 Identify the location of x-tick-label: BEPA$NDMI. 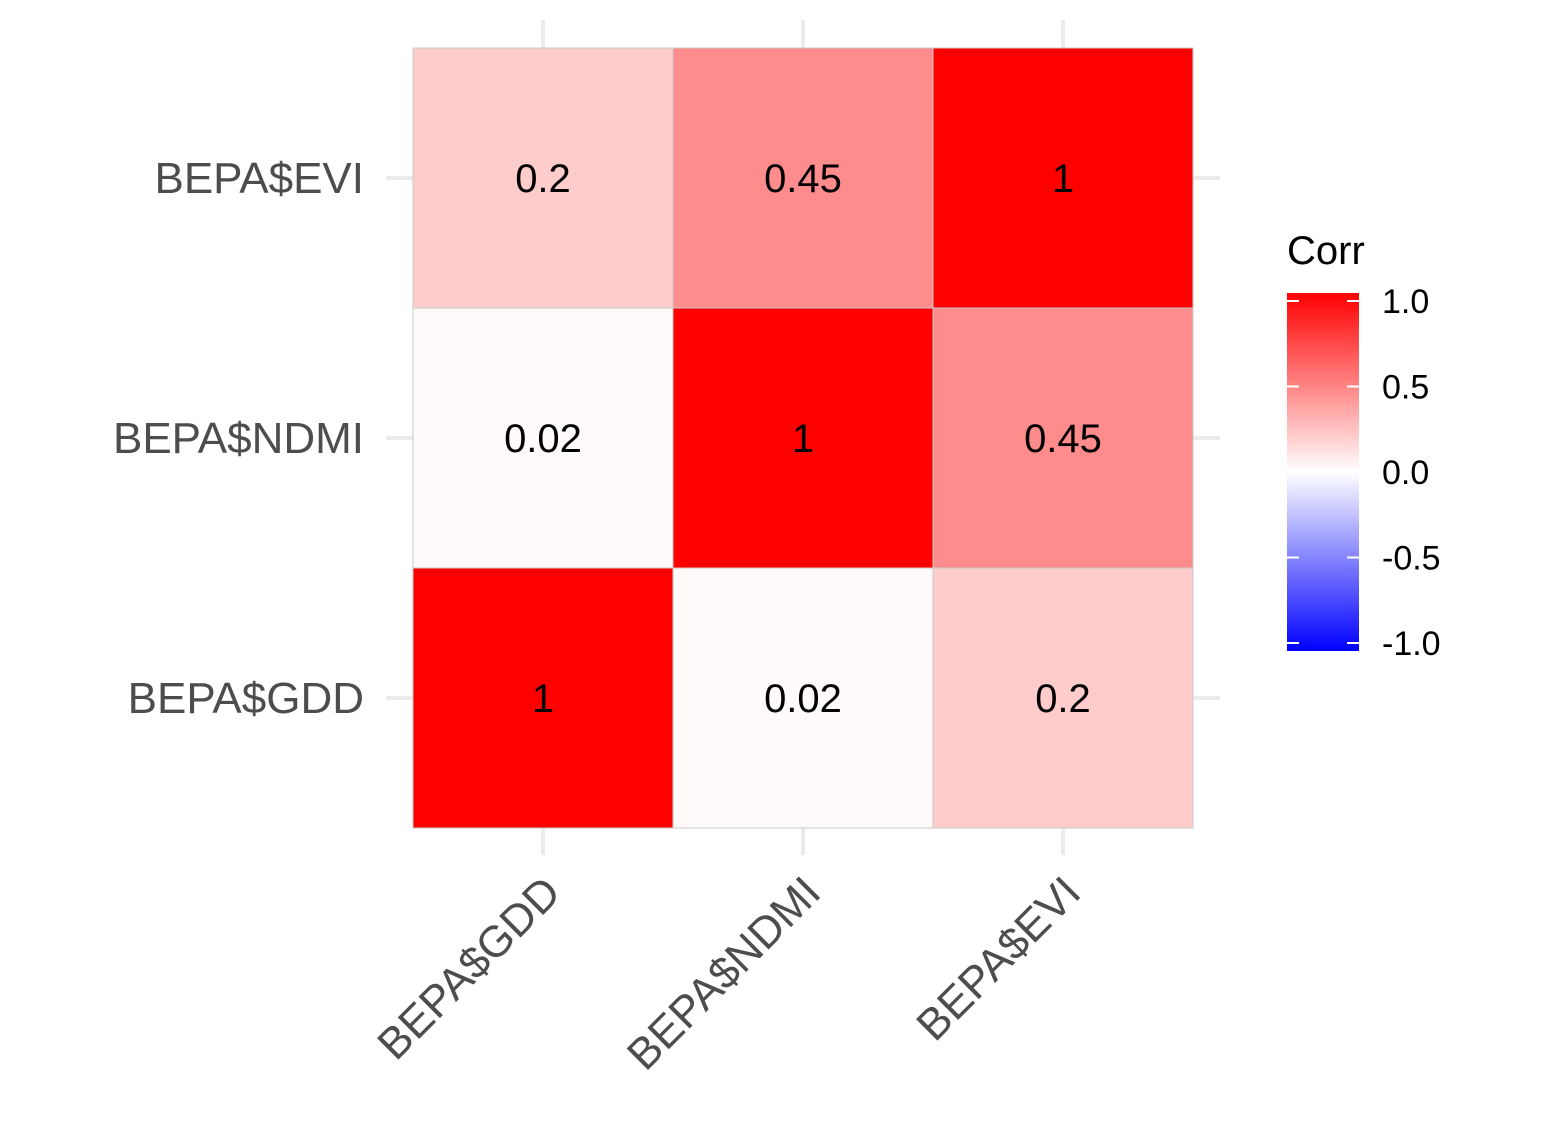
(724, 973).